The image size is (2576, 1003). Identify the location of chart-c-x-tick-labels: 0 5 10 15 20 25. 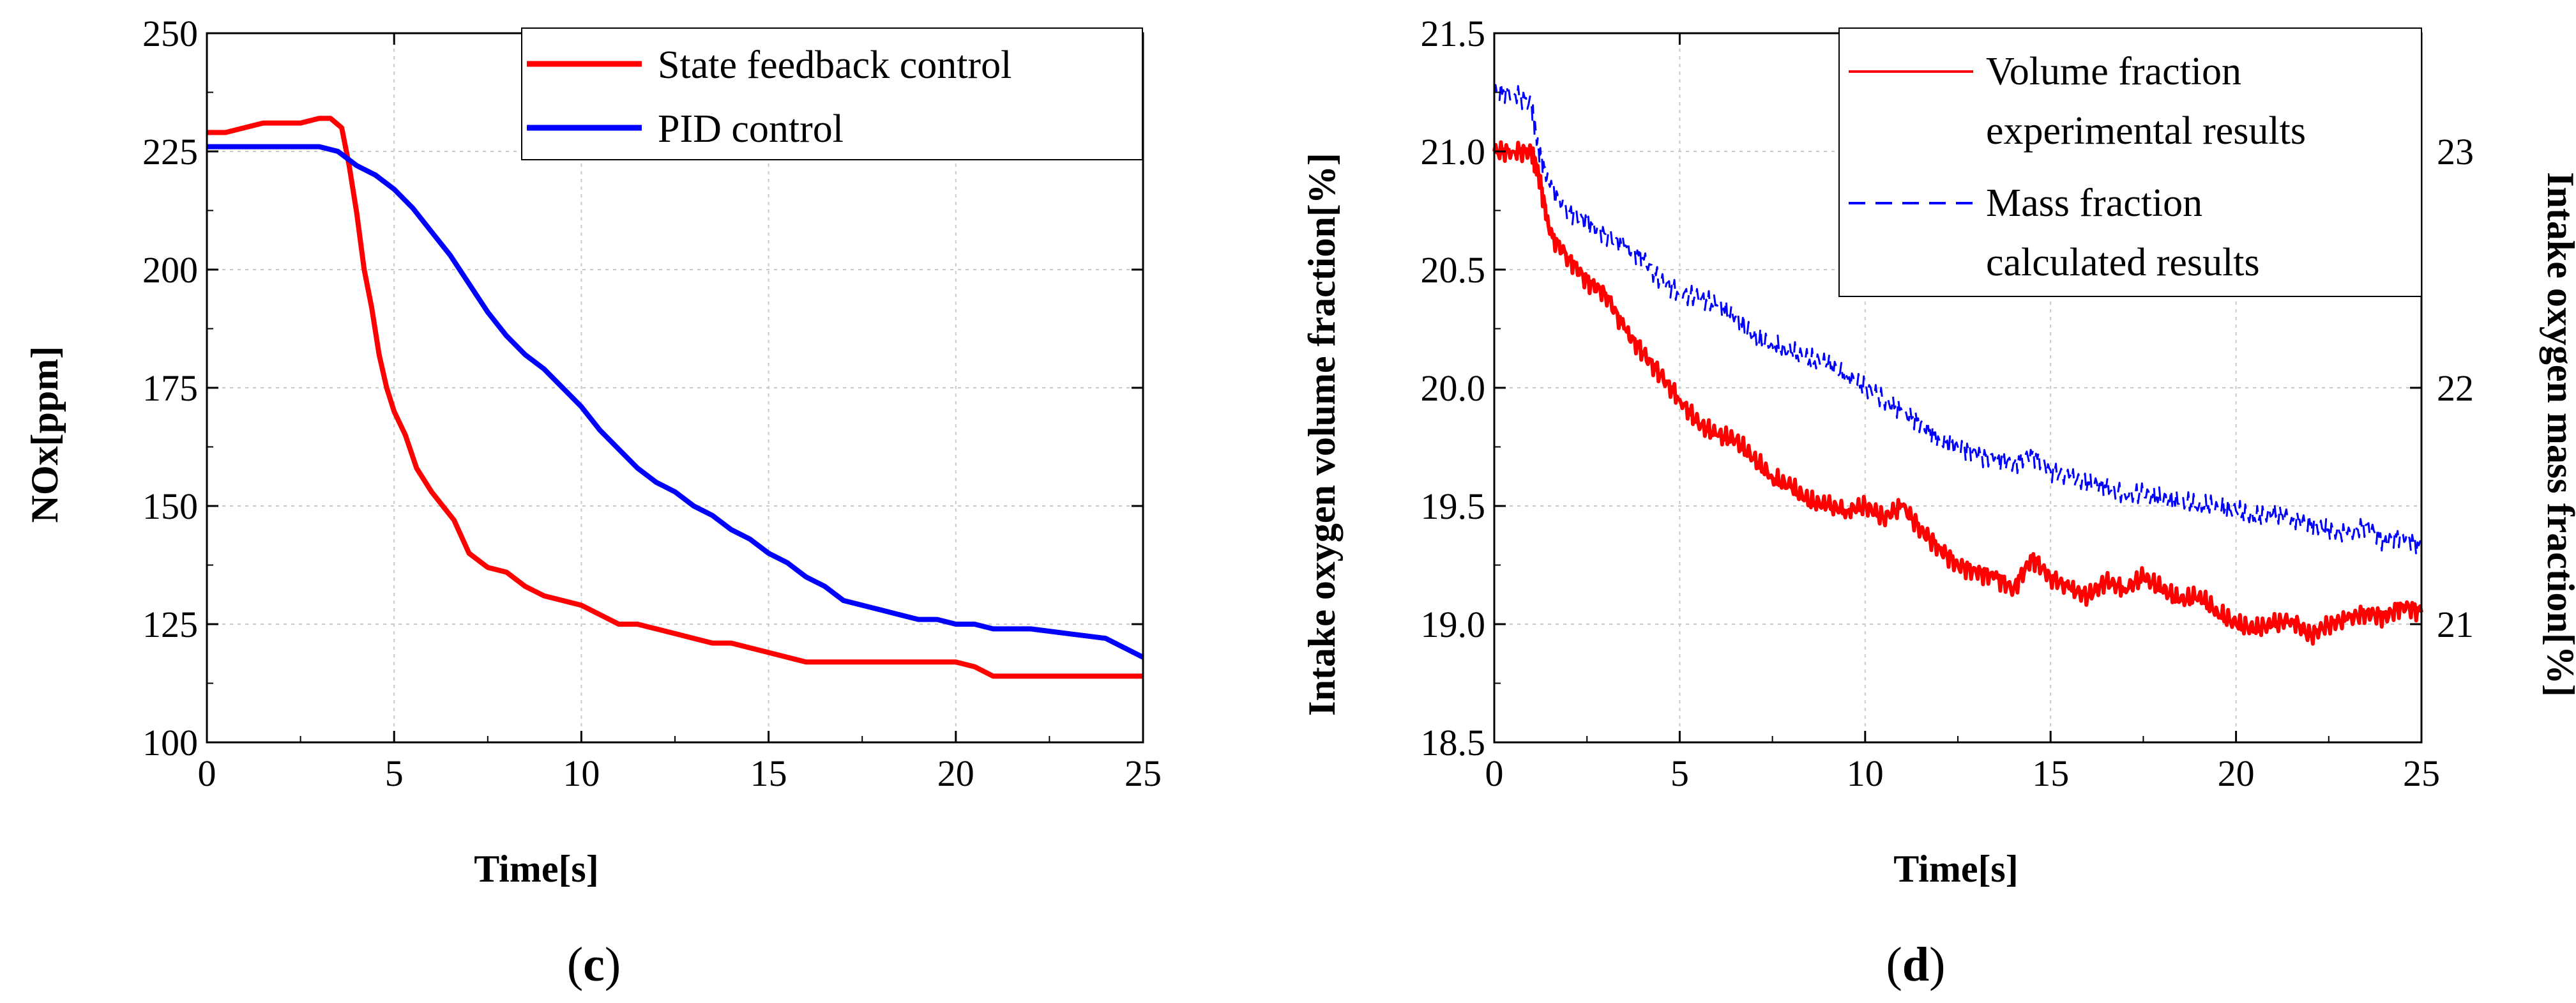
(680, 773).